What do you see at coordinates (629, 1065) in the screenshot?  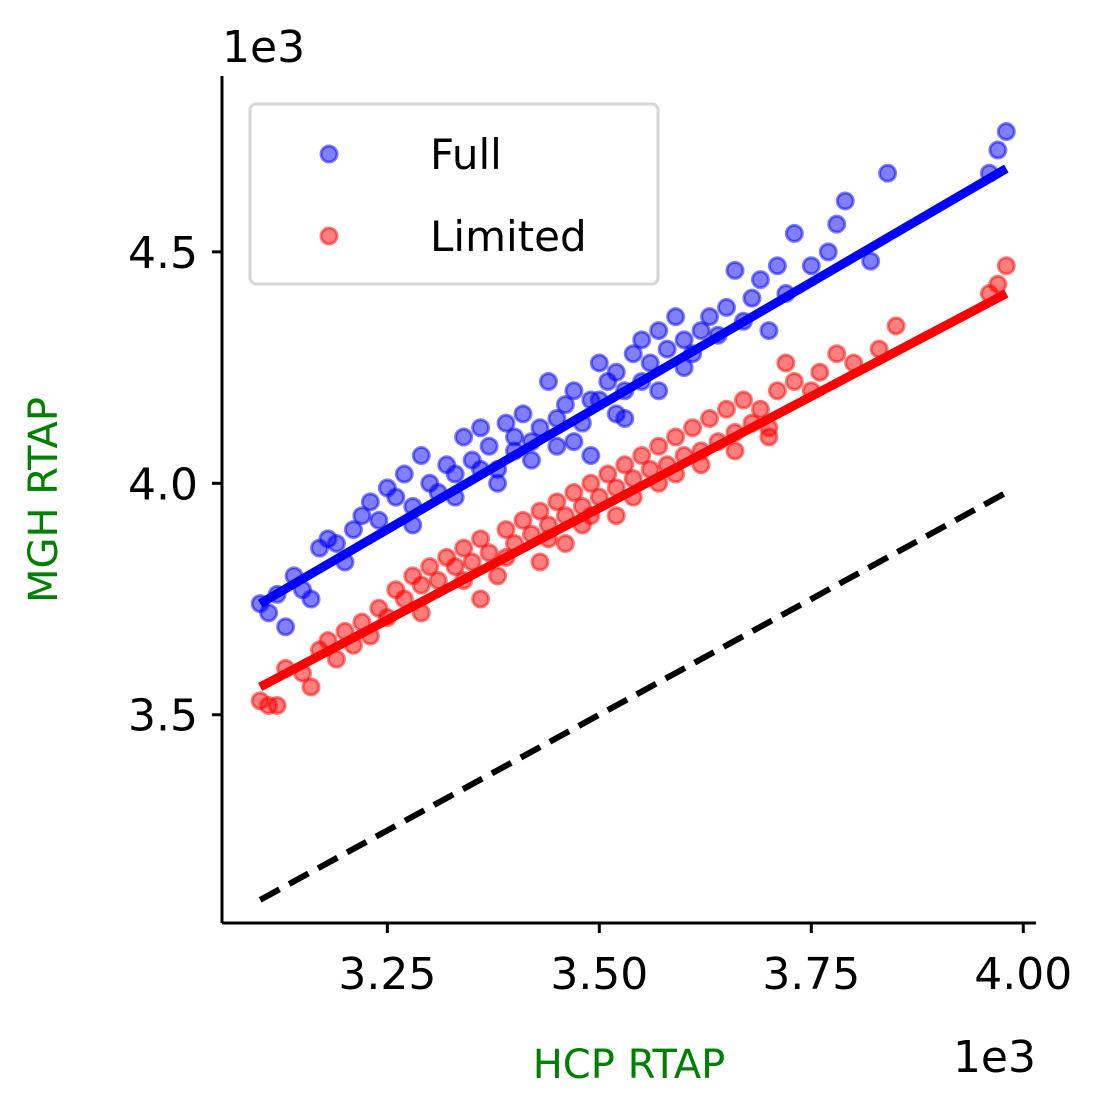 I see `x-axis-label: HCP RTAP` at bounding box center [629, 1065].